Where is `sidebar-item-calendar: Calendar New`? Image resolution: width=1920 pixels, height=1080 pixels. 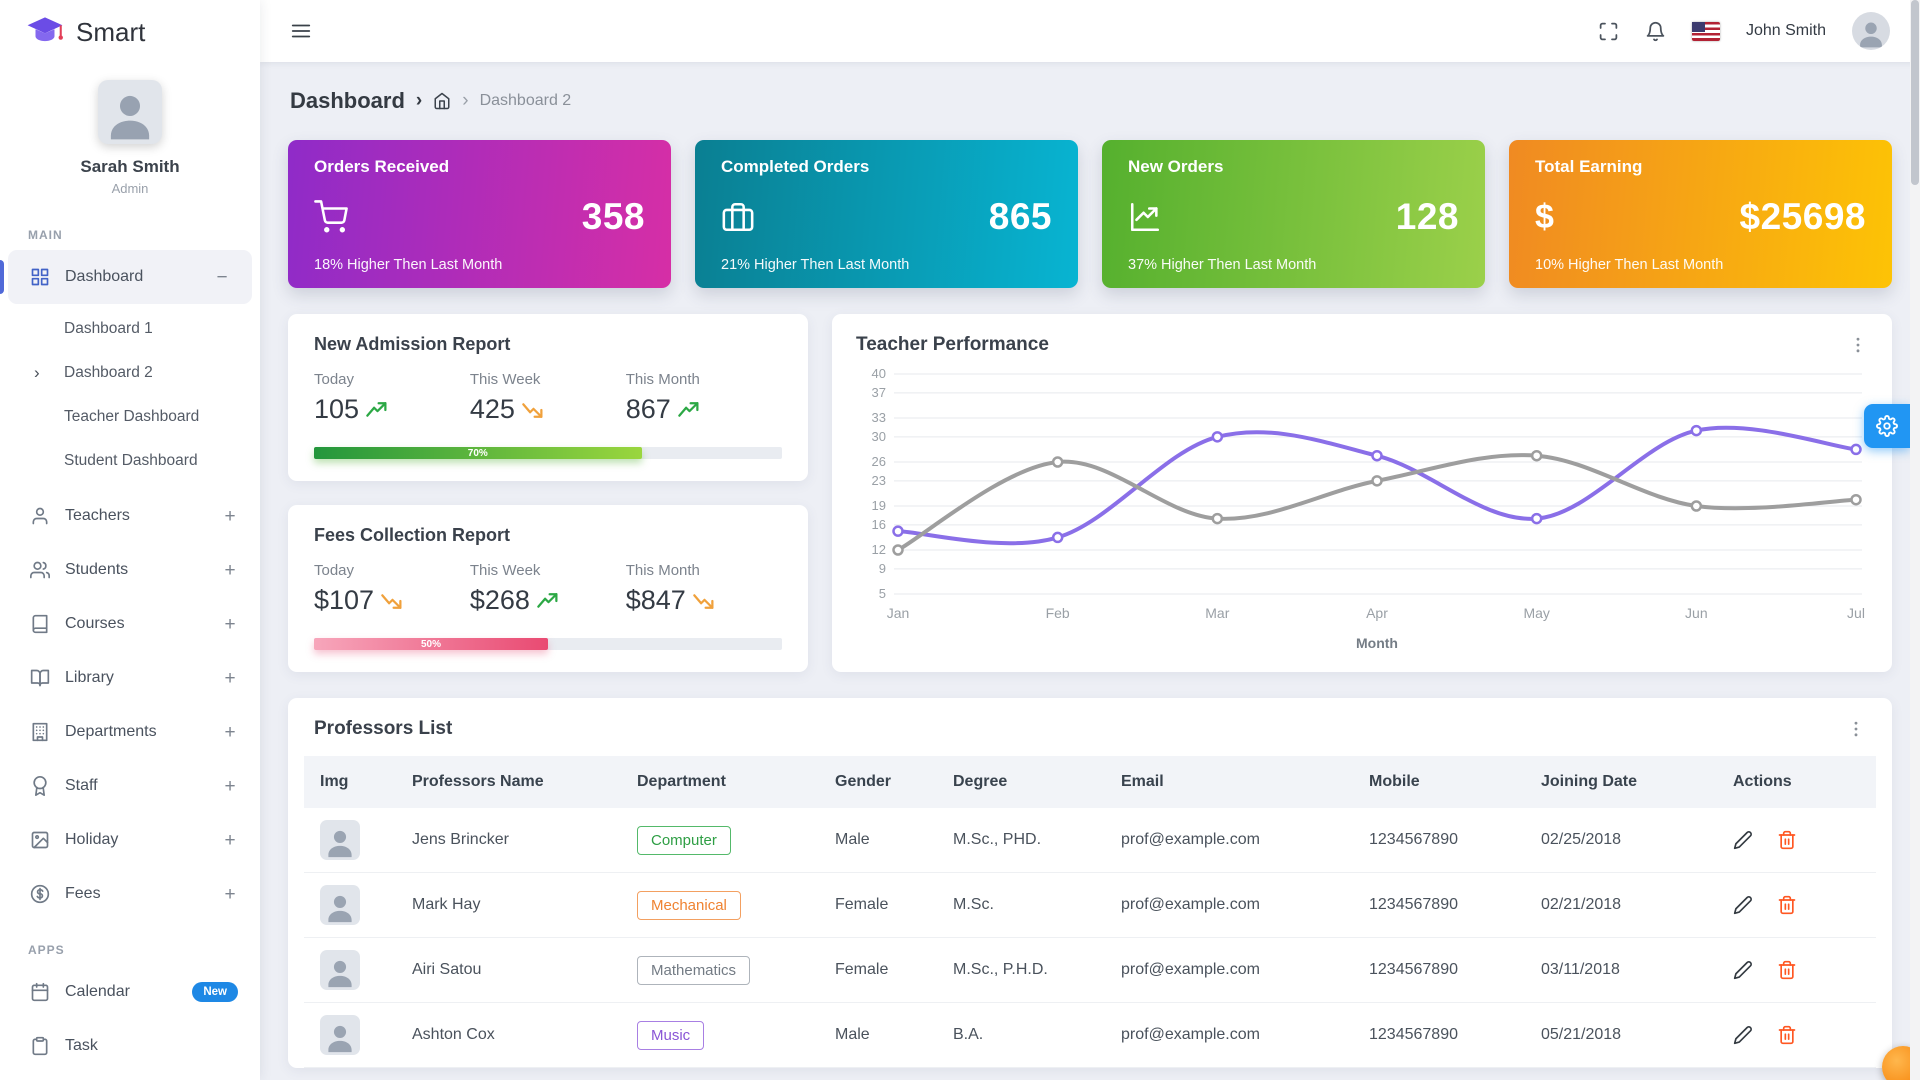
sidebar-item-calendar: Calendar New is located at coordinates (130, 992).